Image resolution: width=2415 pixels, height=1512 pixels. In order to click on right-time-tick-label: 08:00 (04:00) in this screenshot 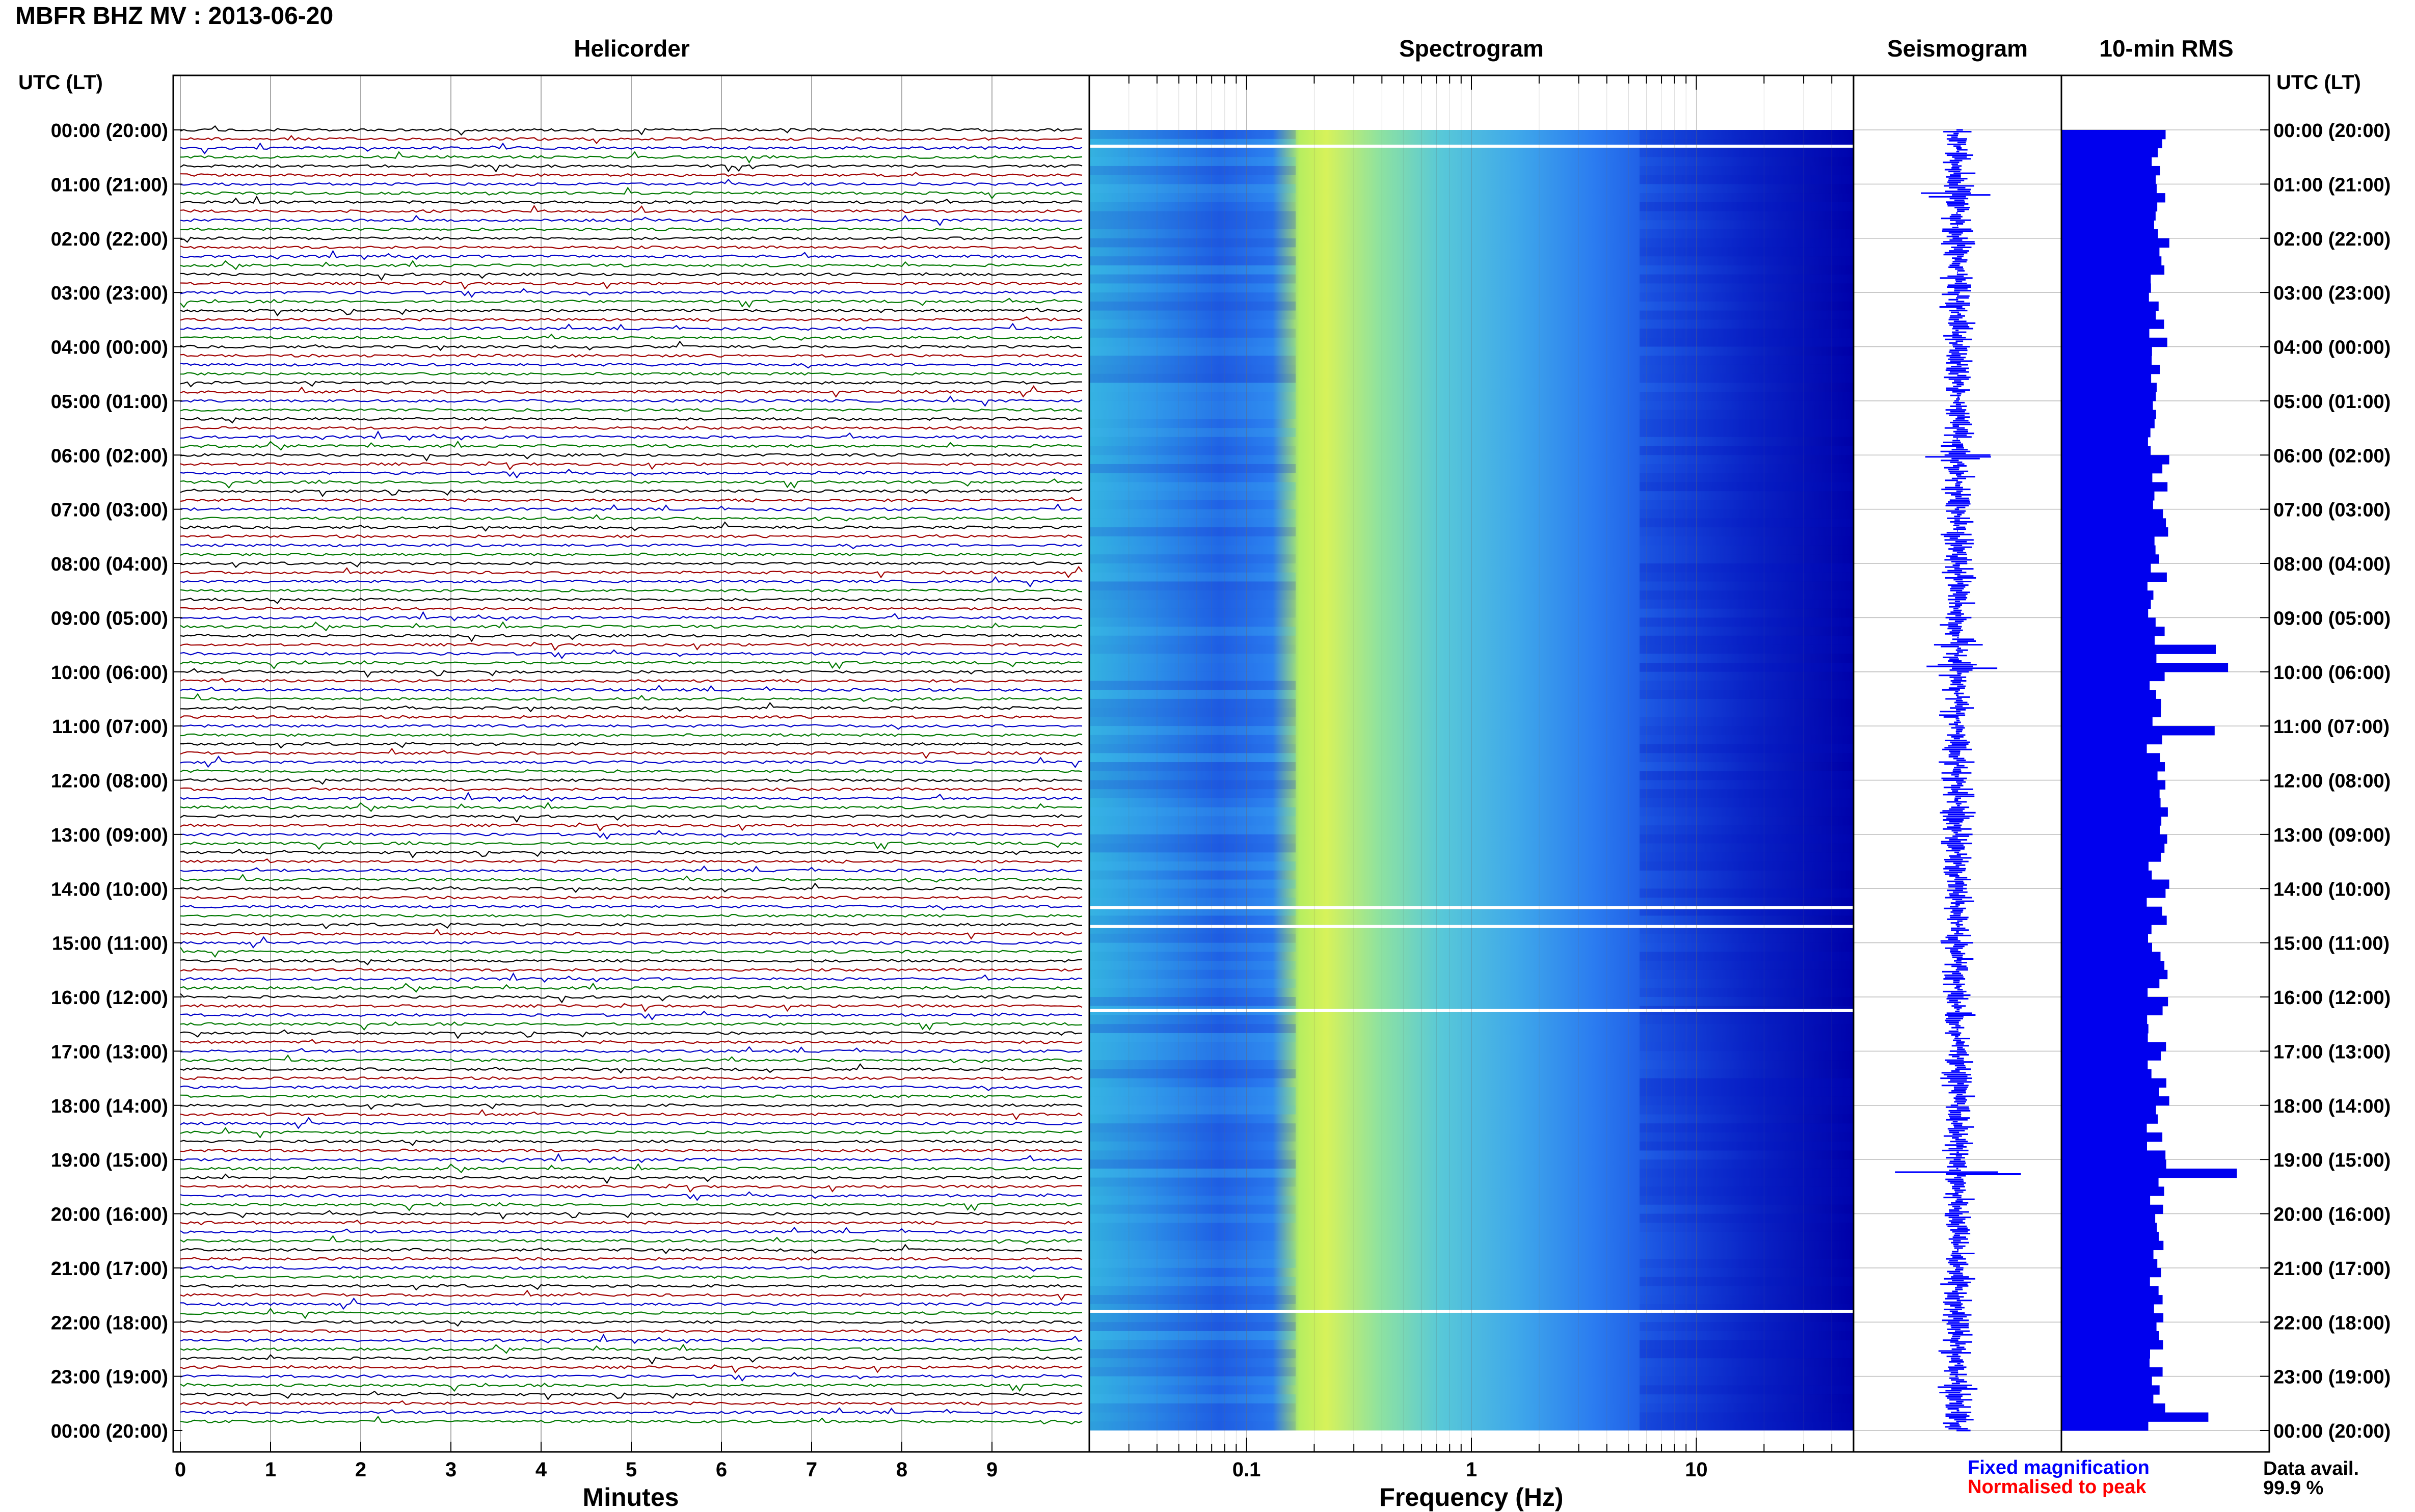, I will do `click(2332, 564)`.